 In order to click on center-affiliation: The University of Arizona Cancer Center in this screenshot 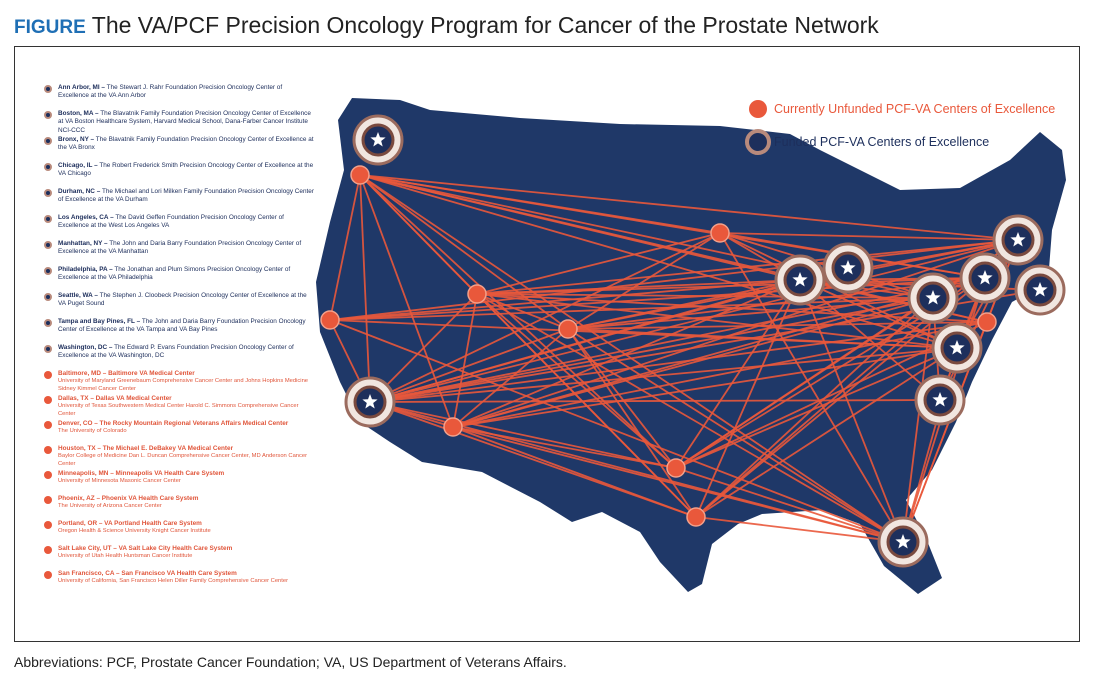, I will do `click(110, 506)`.